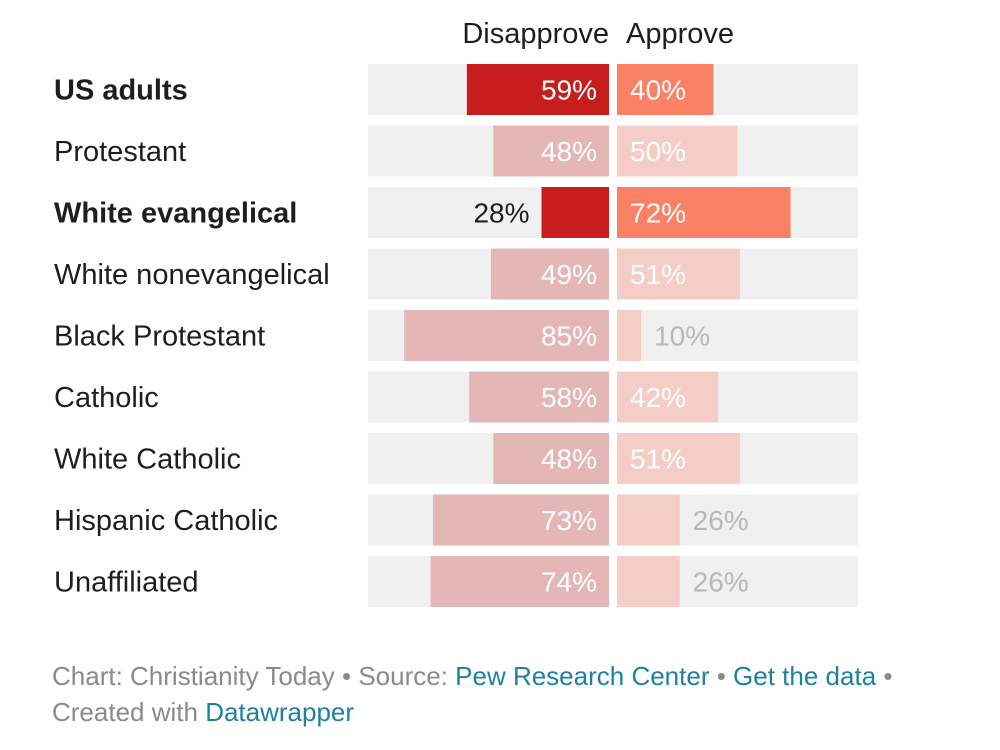  I want to click on value-approve-white-evangelical: 72%, so click(658, 213).